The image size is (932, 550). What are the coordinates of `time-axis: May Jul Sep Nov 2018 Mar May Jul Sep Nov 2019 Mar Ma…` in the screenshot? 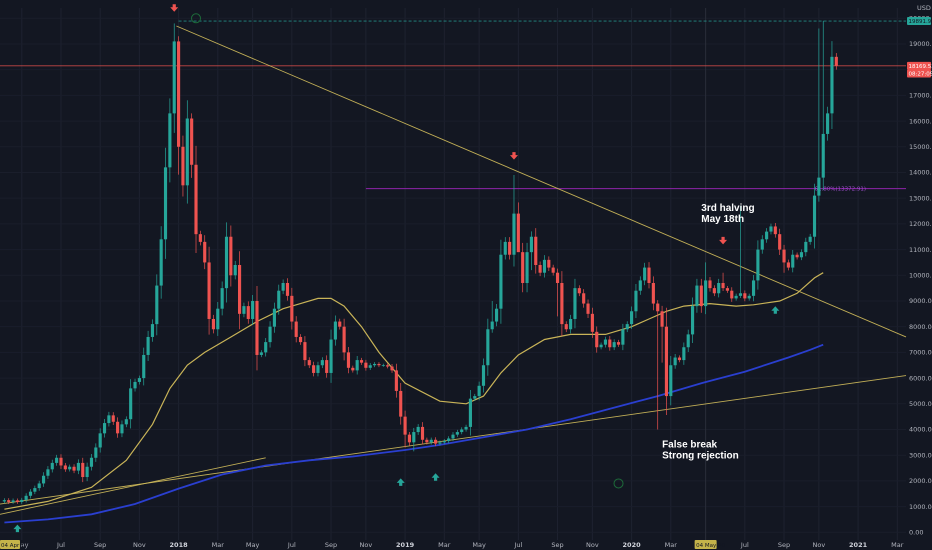 It's located at (452, 544).